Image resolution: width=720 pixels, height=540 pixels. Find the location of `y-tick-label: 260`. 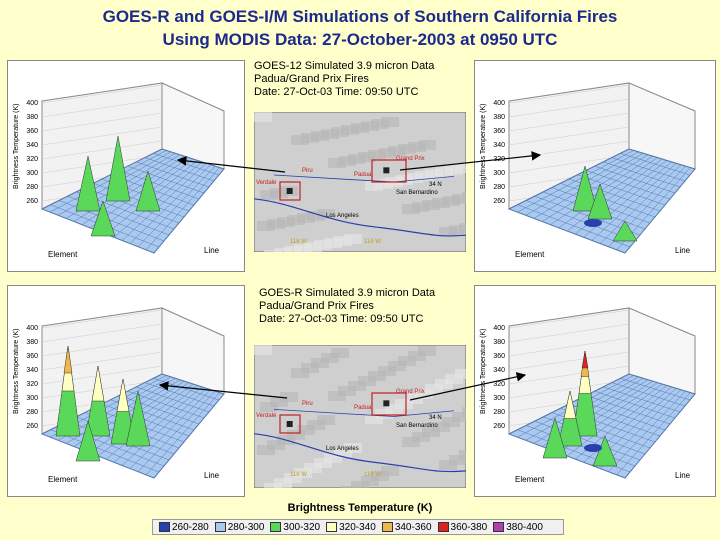

y-tick-label: 260 is located at coordinates (499, 201).